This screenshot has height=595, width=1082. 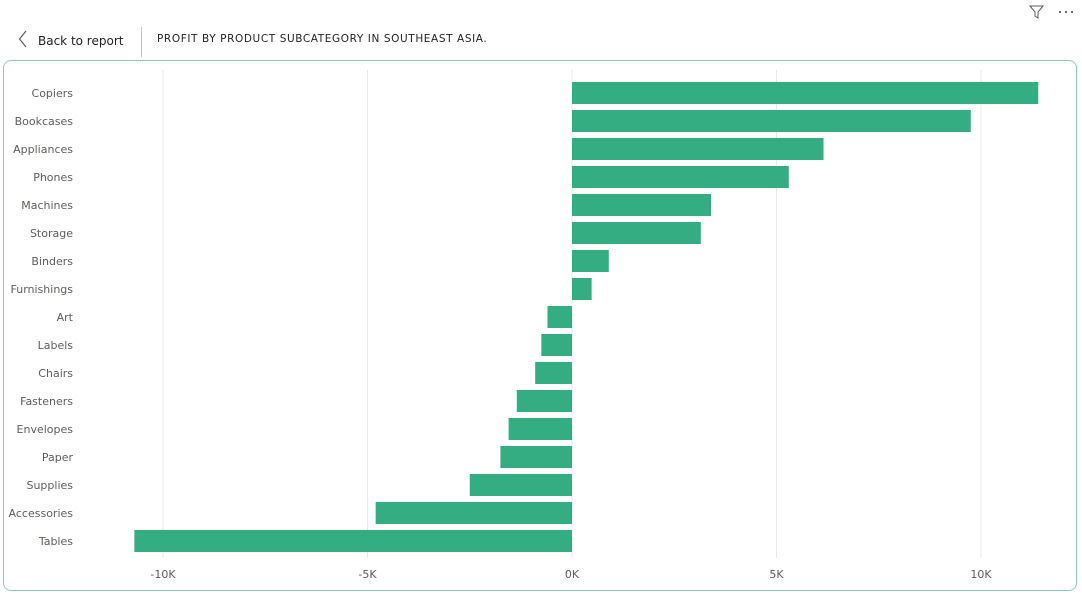 I want to click on bar-envelopes, so click(x=540, y=429).